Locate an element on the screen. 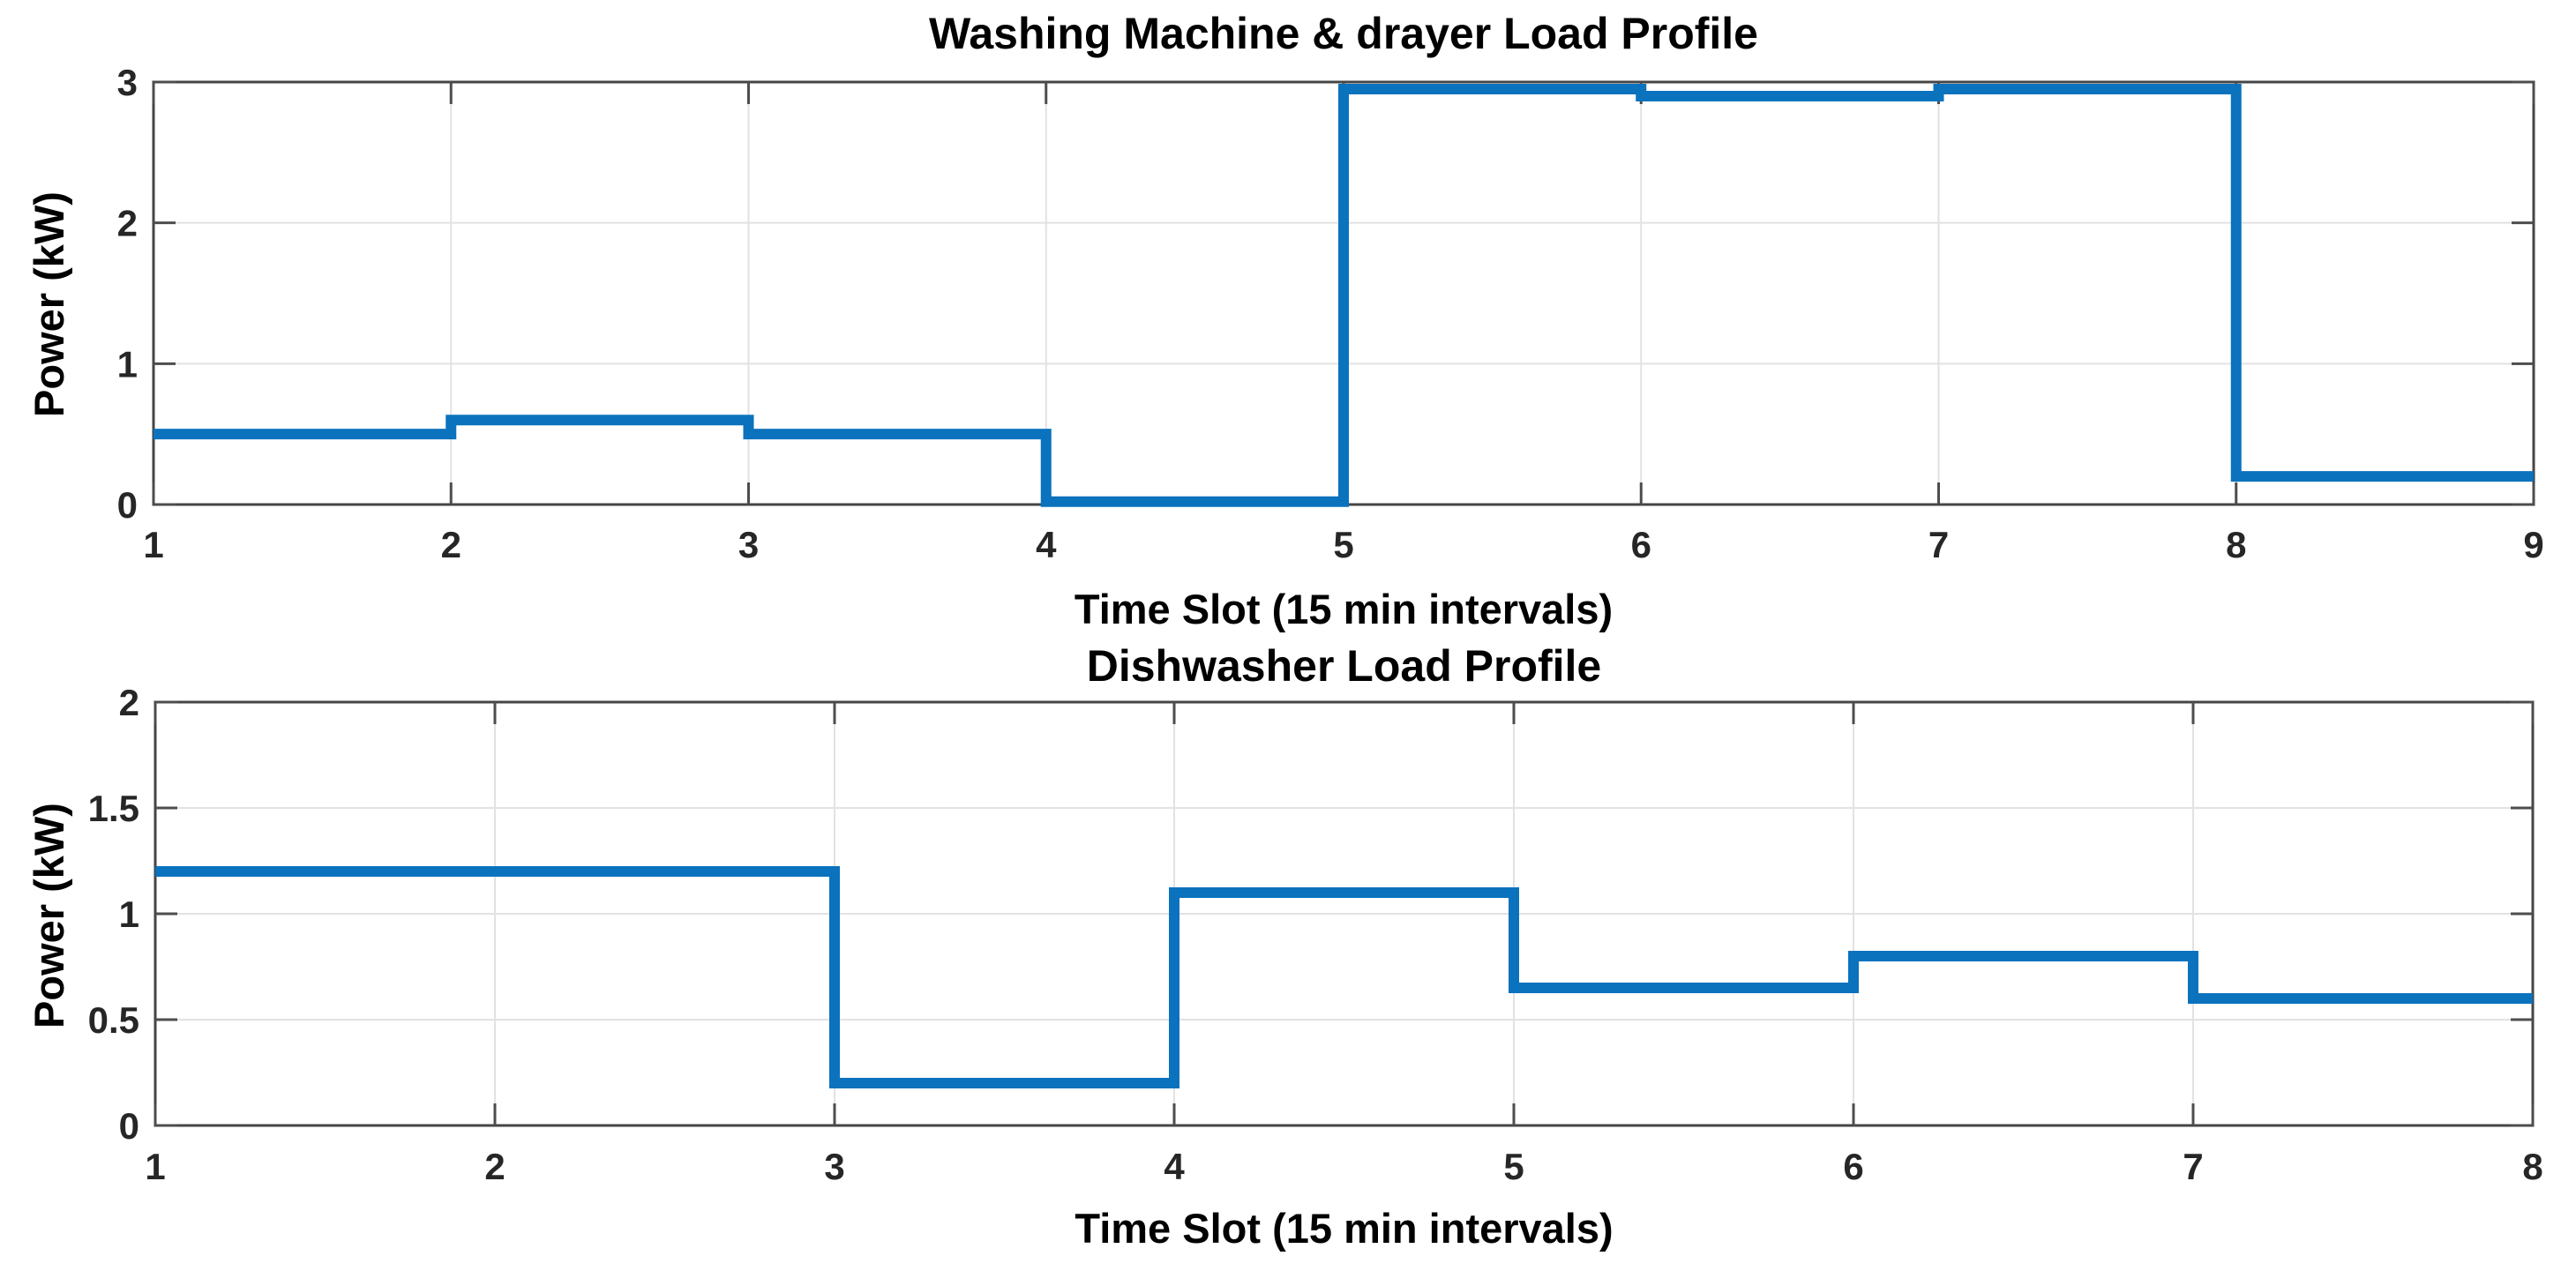  chart-title: Washing Machine & drayer Load Profile is located at coordinates (1344, 33).